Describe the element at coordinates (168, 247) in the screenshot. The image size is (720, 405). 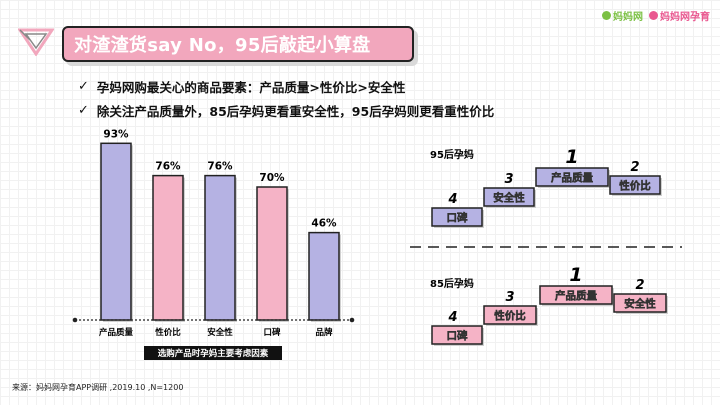
I see `bar-性价比` at that location.